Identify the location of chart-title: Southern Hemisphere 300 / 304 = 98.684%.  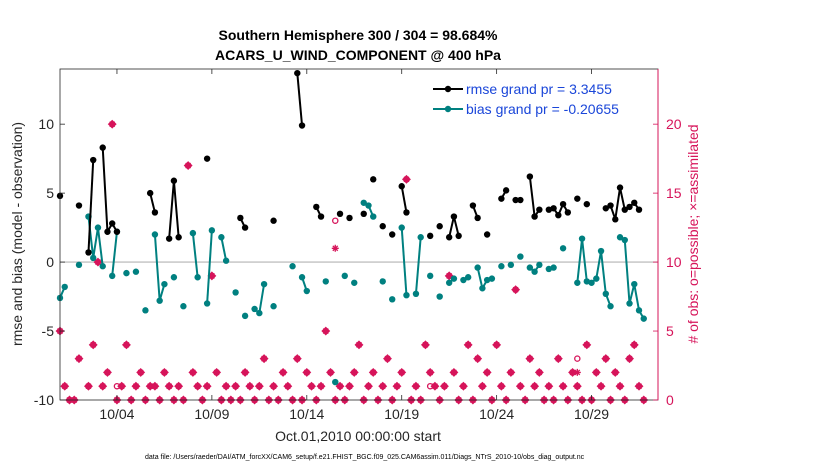
(359, 35).